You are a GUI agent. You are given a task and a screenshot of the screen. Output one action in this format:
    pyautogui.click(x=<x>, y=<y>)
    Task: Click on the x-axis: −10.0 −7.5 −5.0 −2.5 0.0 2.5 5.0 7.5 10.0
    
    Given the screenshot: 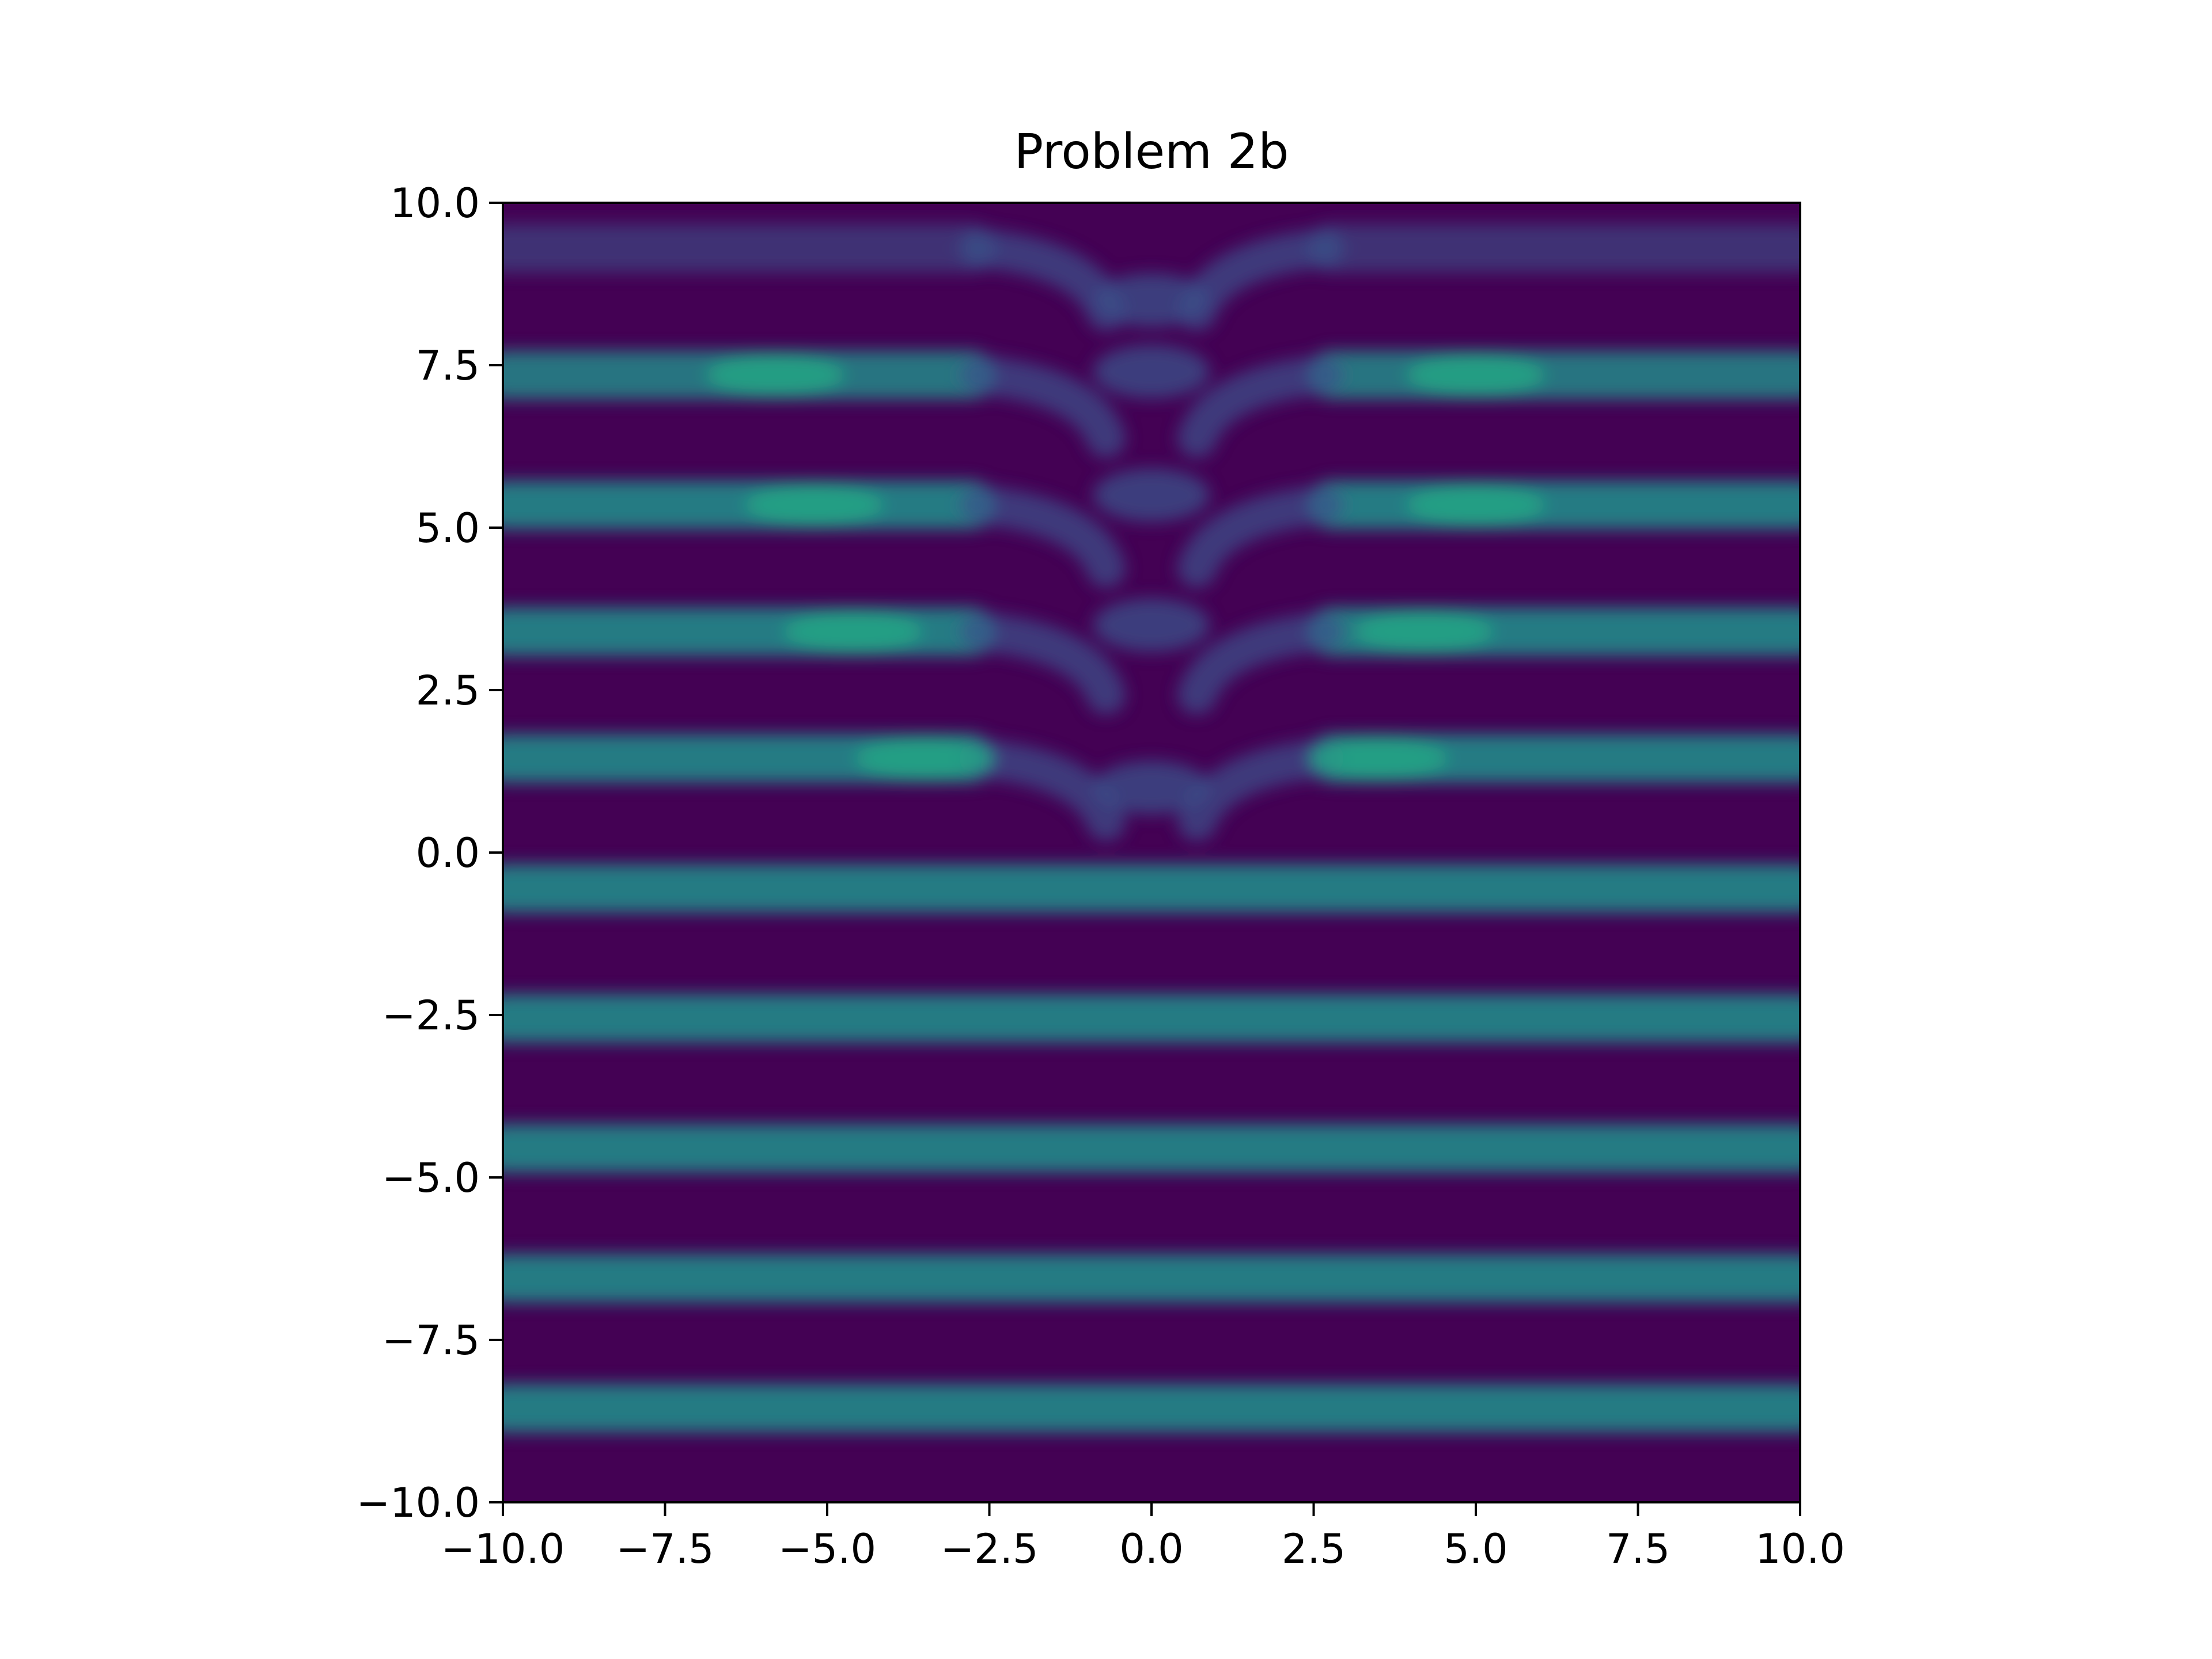 What is the action you would take?
    pyautogui.click(x=1143, y=1537)
    